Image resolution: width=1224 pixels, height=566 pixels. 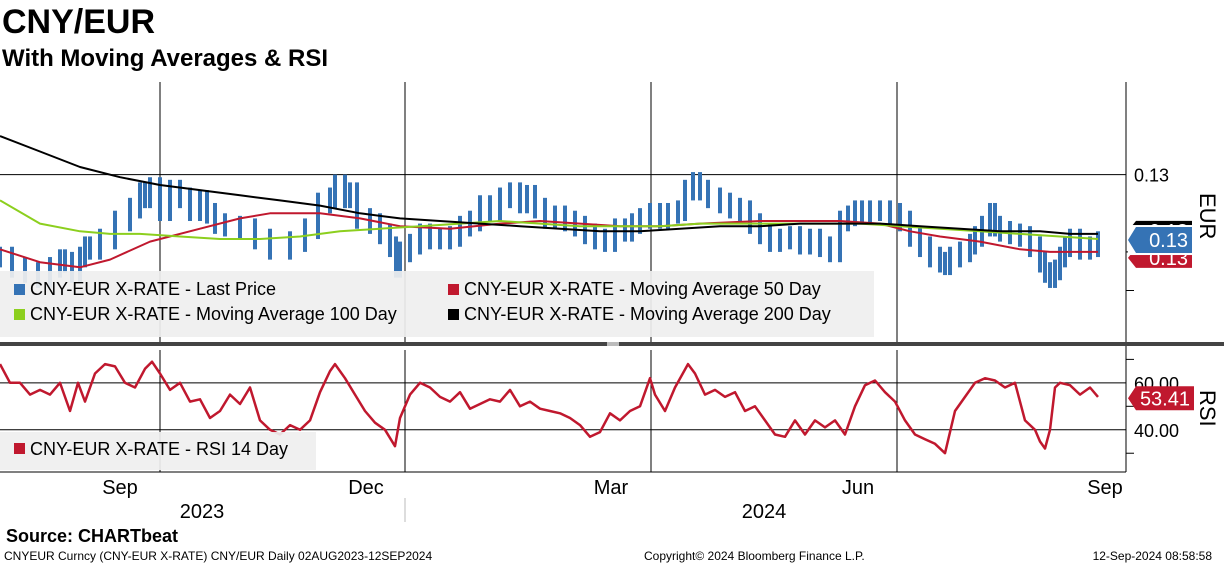 What do you see at coordinates (1105, 488) in the screenshot?
I see `x-month-label: Sep` at bounding box center [1105, 488].